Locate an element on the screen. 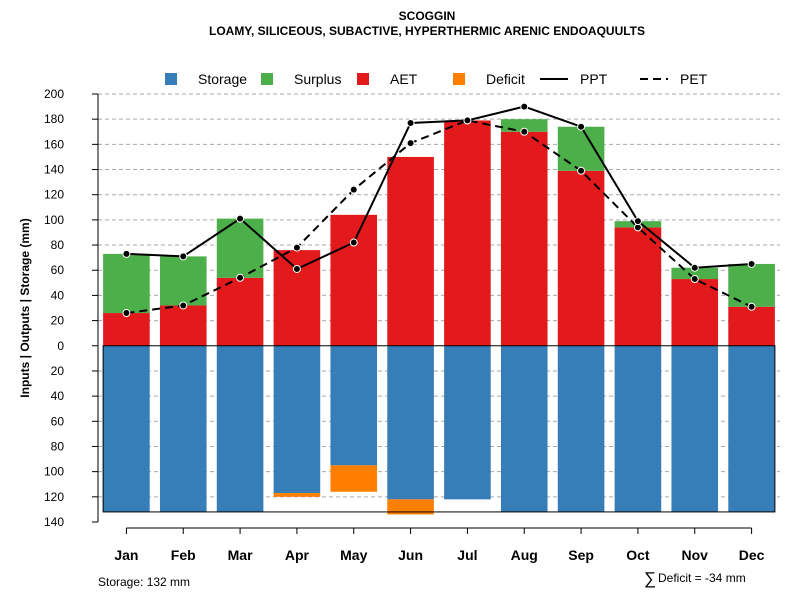  x-tick-label: Dec is located at coordinates (752, 555).